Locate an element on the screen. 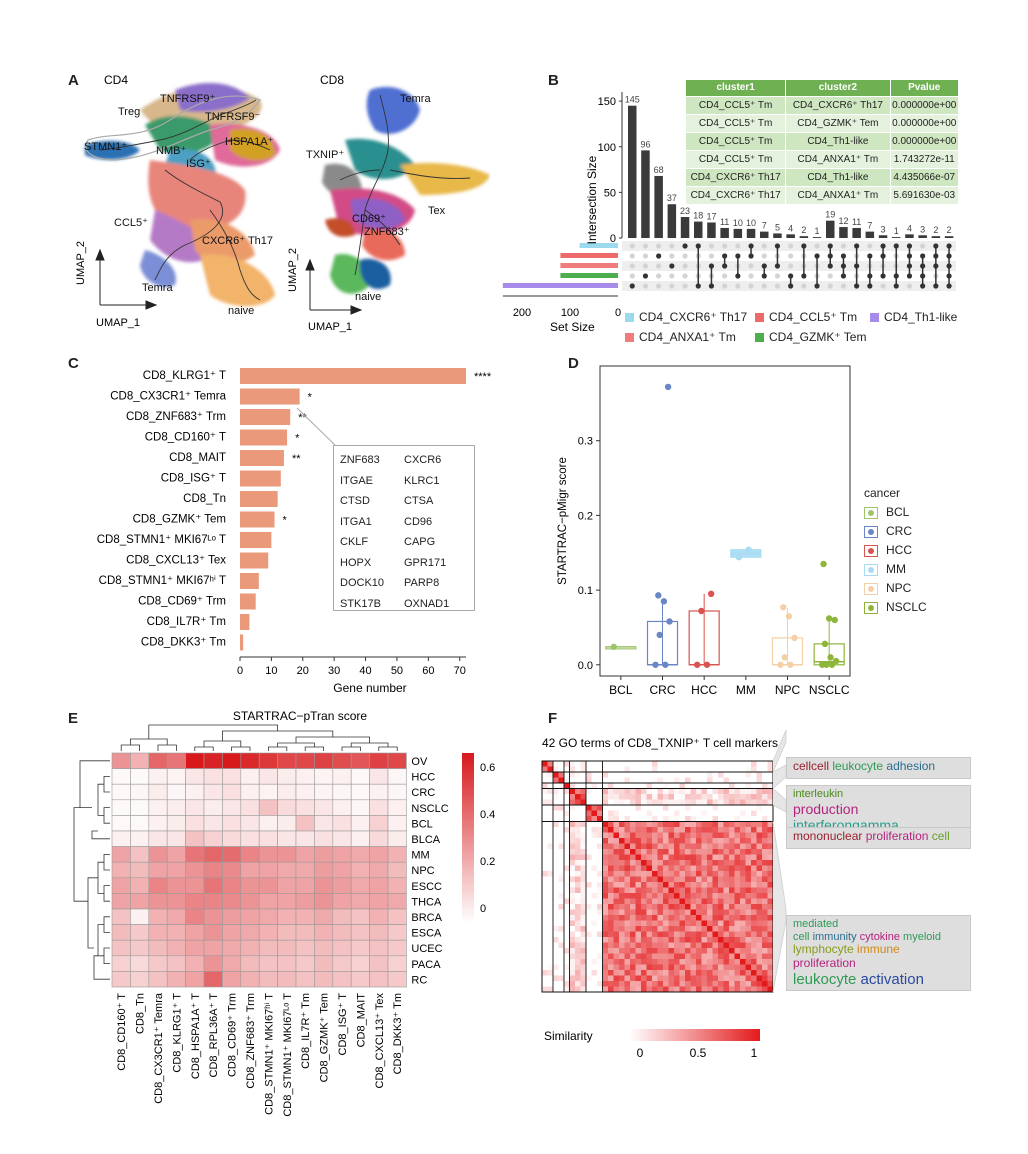 This screenshot has width=1028, height=1154. gene-row: ZNF683 CXCR6 is located at coordinates (404, 460).